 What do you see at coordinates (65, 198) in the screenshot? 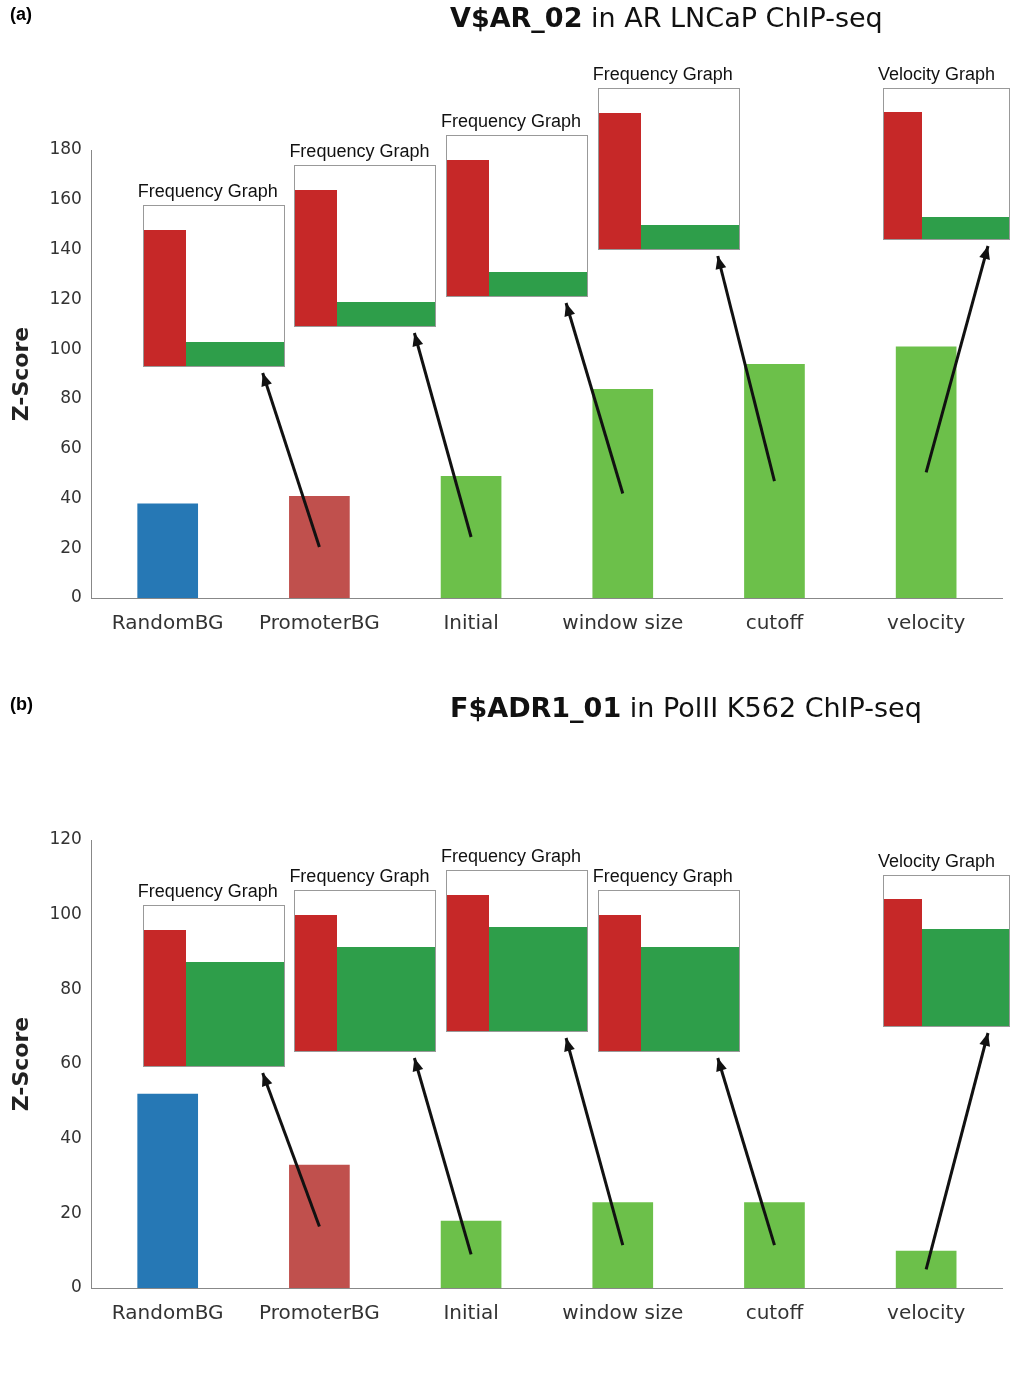
I see `y-tick-label: 160` at bounding box center [65, 198].